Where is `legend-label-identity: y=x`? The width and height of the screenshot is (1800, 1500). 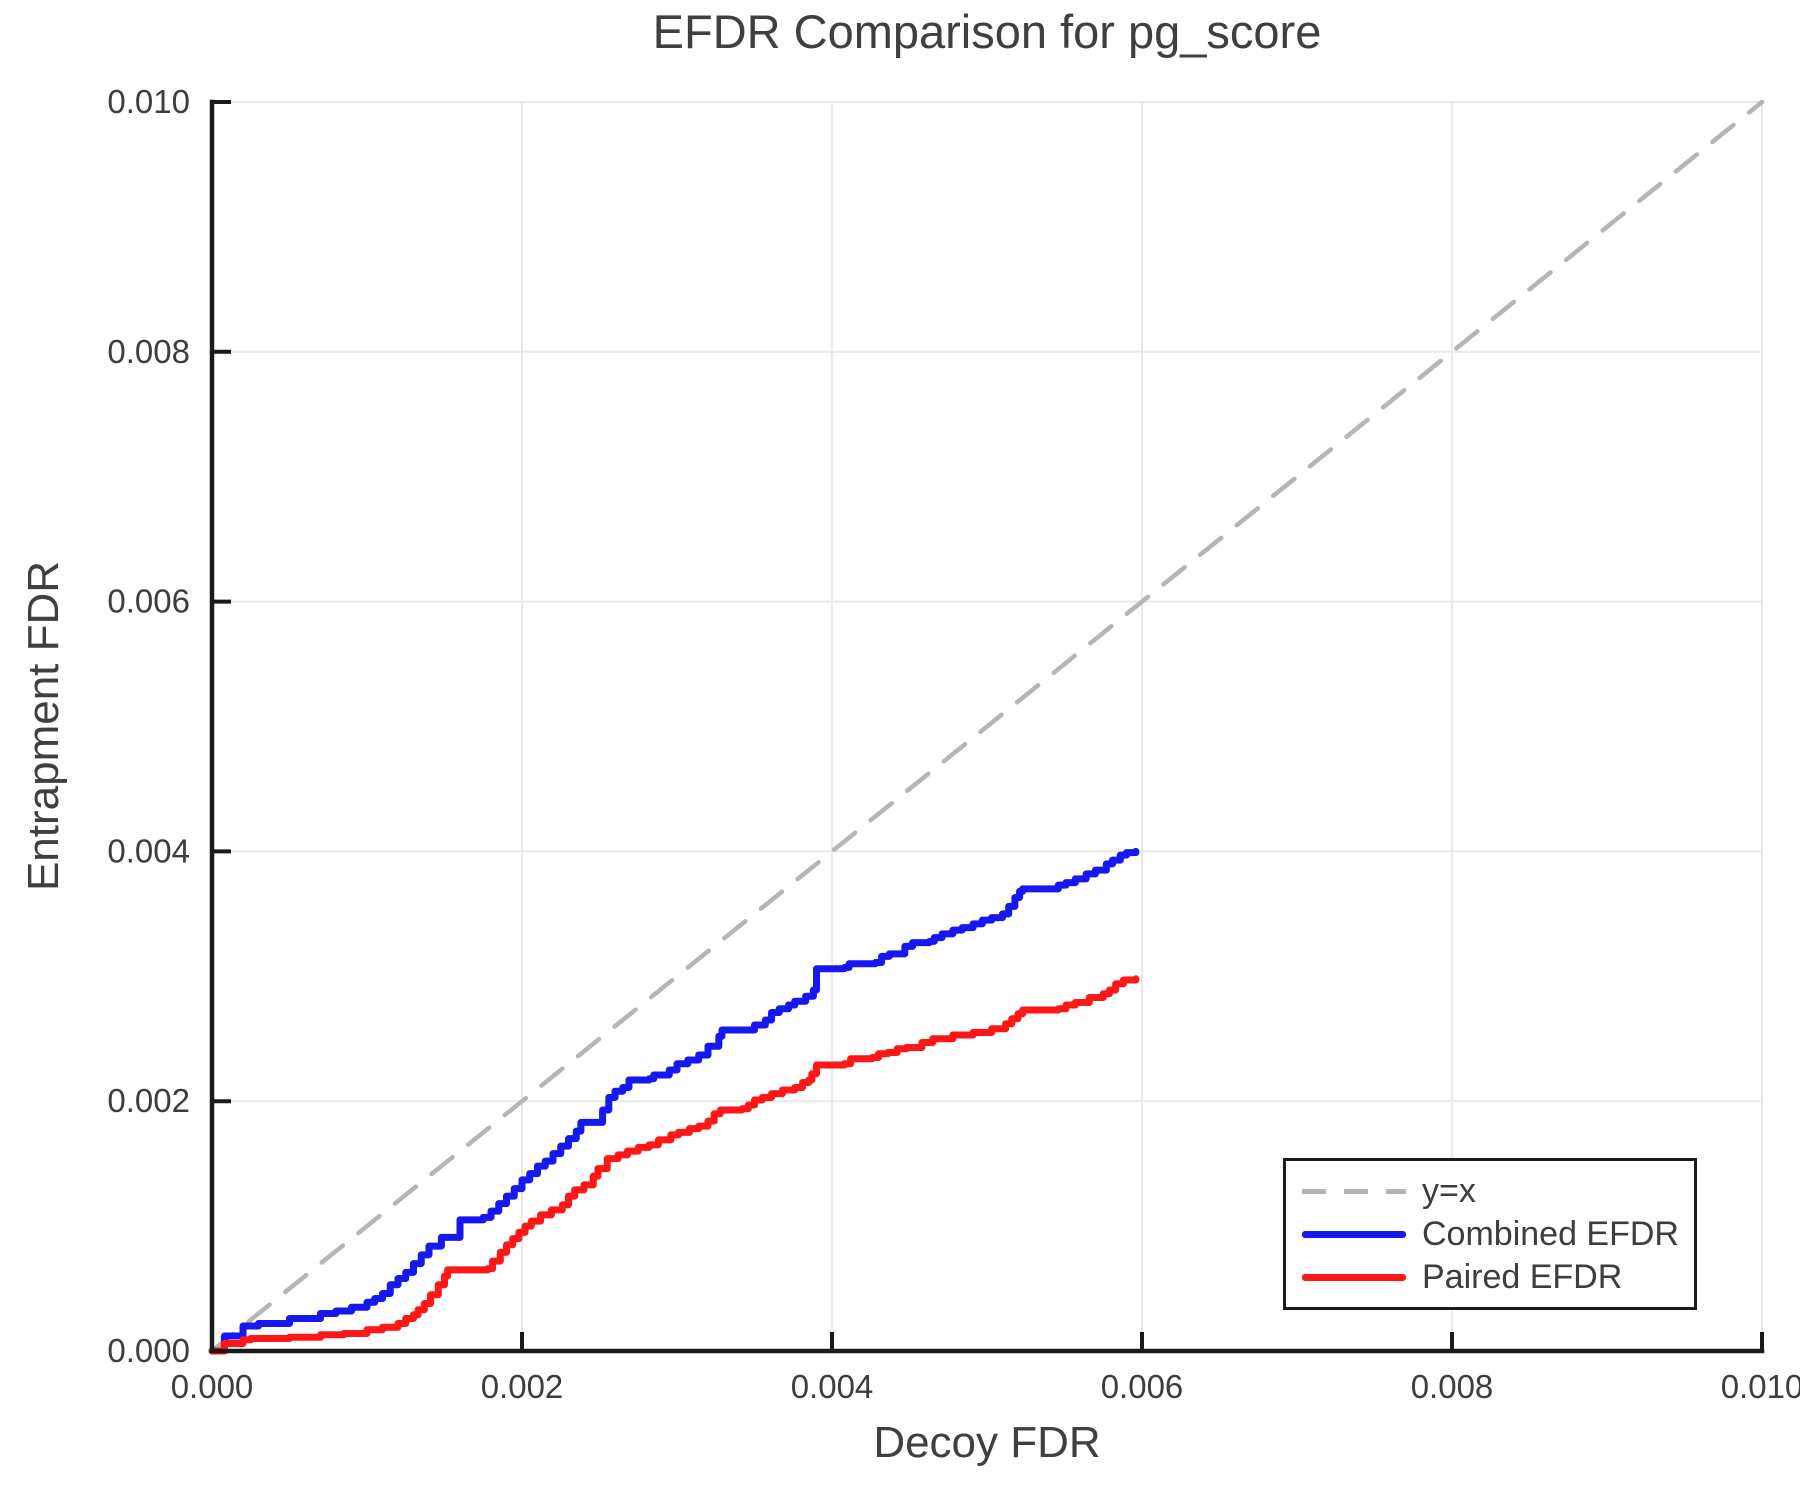 legend-label-identity: y=x is located at coordinates (1449, 1191).